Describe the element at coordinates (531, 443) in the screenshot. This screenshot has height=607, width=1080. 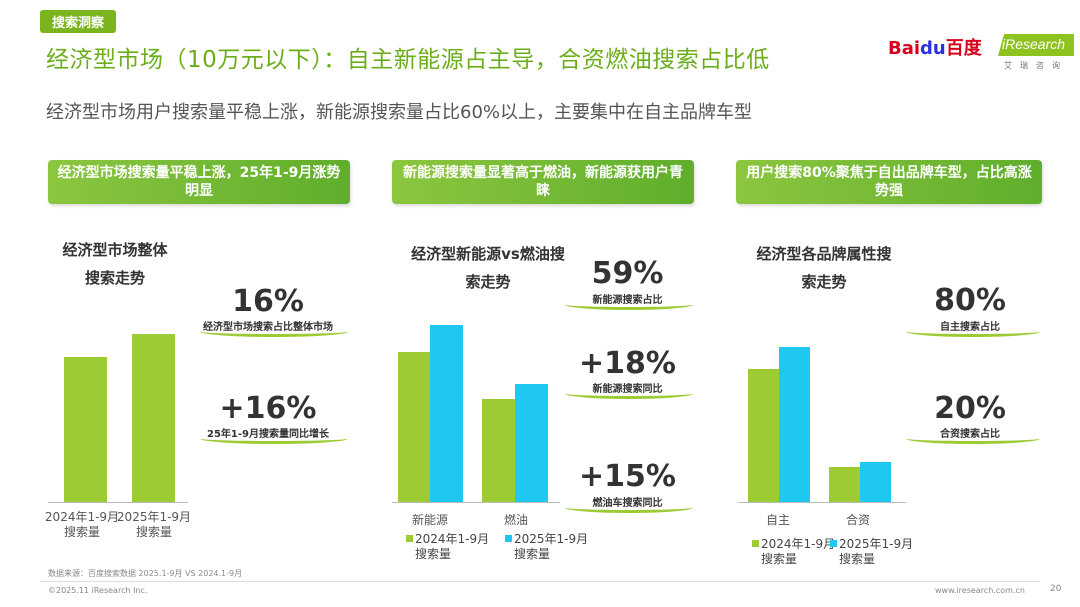
I see `chart2-bar-fuel-2025` at that location.